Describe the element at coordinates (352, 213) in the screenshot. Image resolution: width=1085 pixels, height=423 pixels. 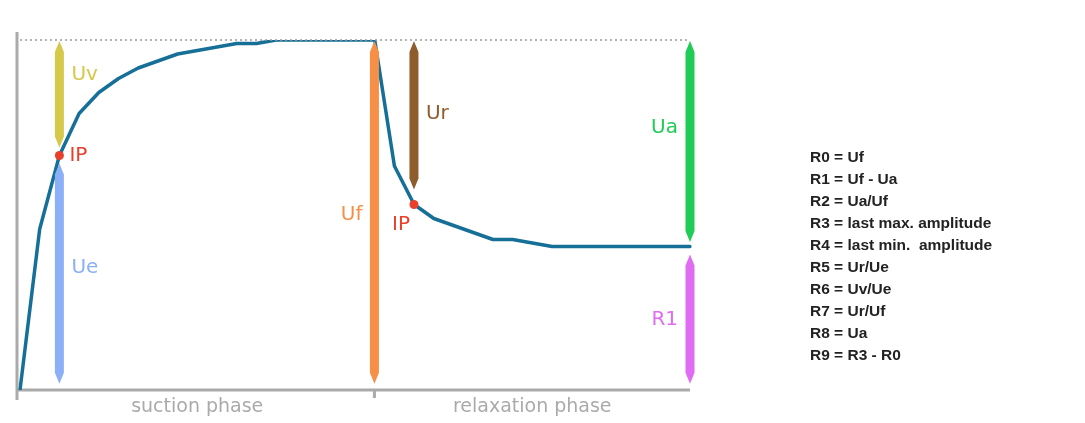
I see `annotation: Uf` at that location.